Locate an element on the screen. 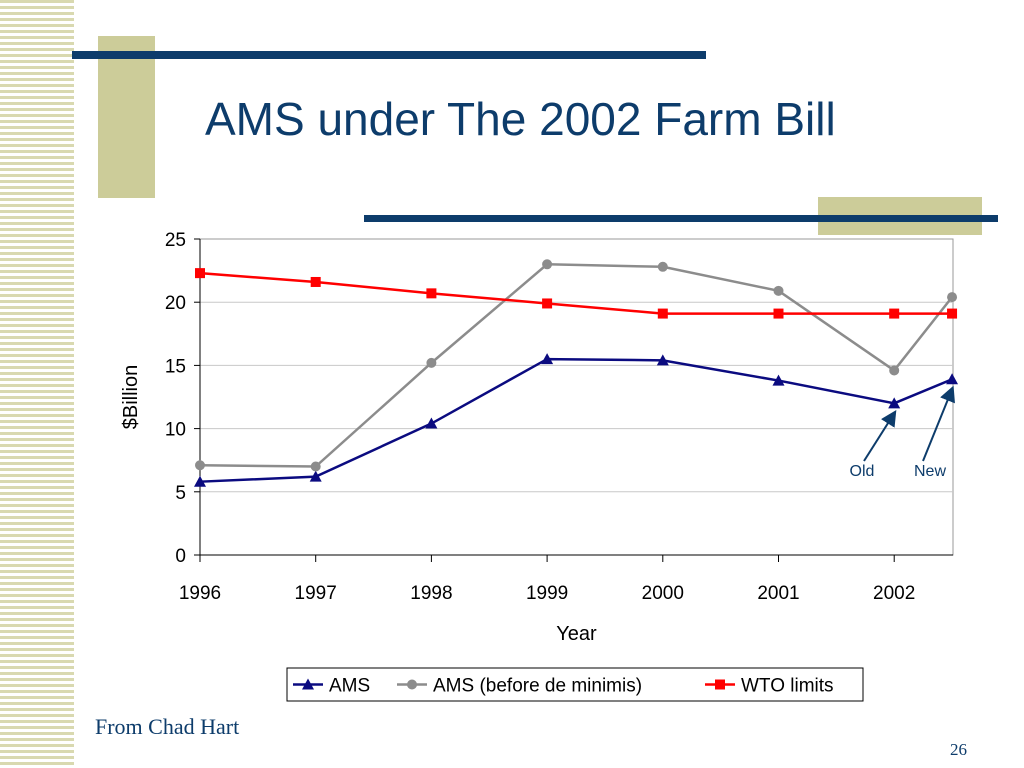  x-tick-label: 1998 is located at coordinates (431, 593).